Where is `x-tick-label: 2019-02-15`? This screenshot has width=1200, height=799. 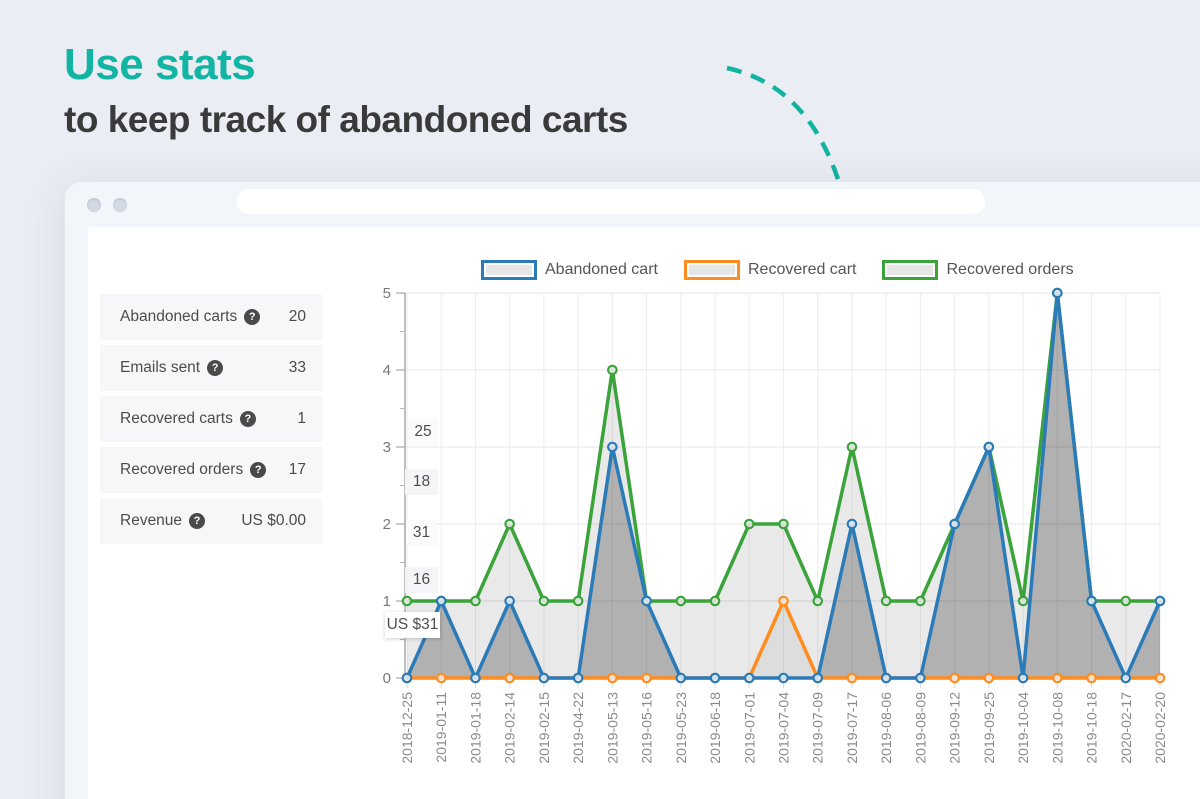
x-tick-label: 2019-02-15 is located at coordinates (544, 728).